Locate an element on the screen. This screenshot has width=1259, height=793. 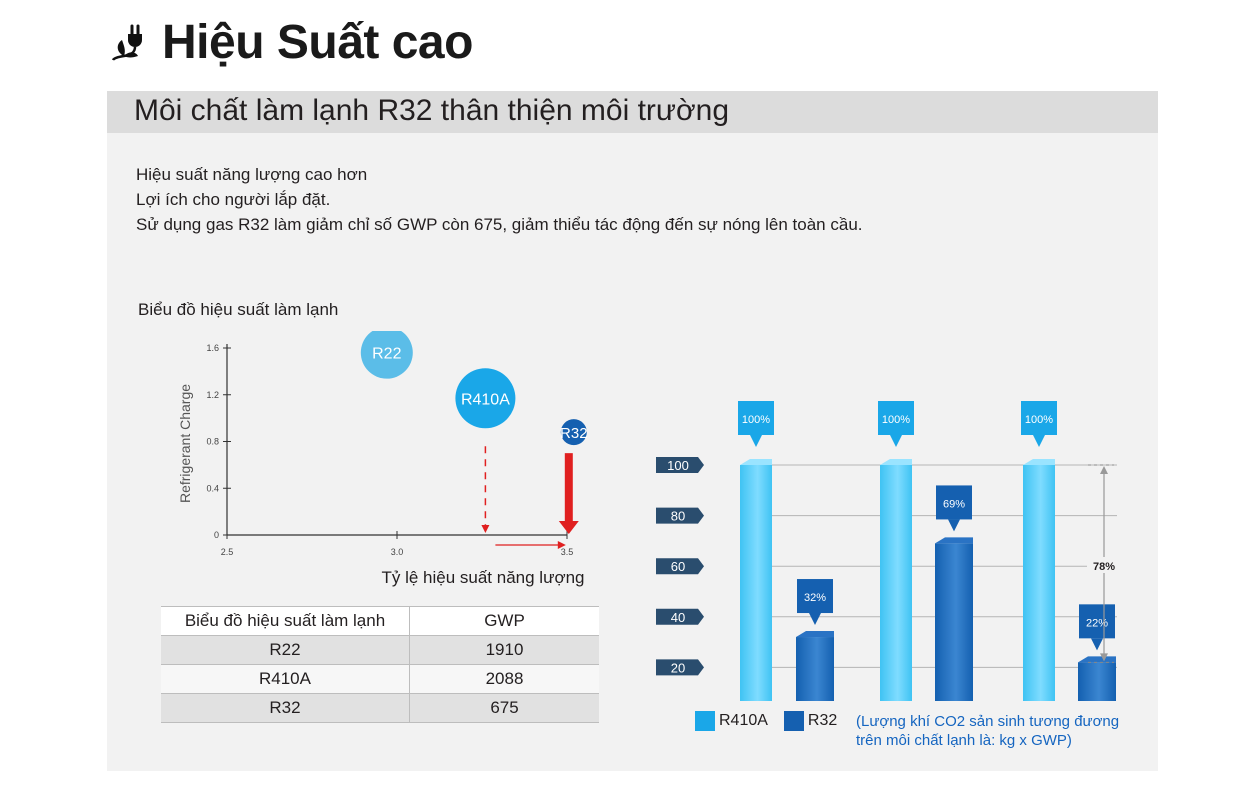
table-header-cell: Biểu đồ hiệu suất làm lạnh is located at coordinates (285, 621).